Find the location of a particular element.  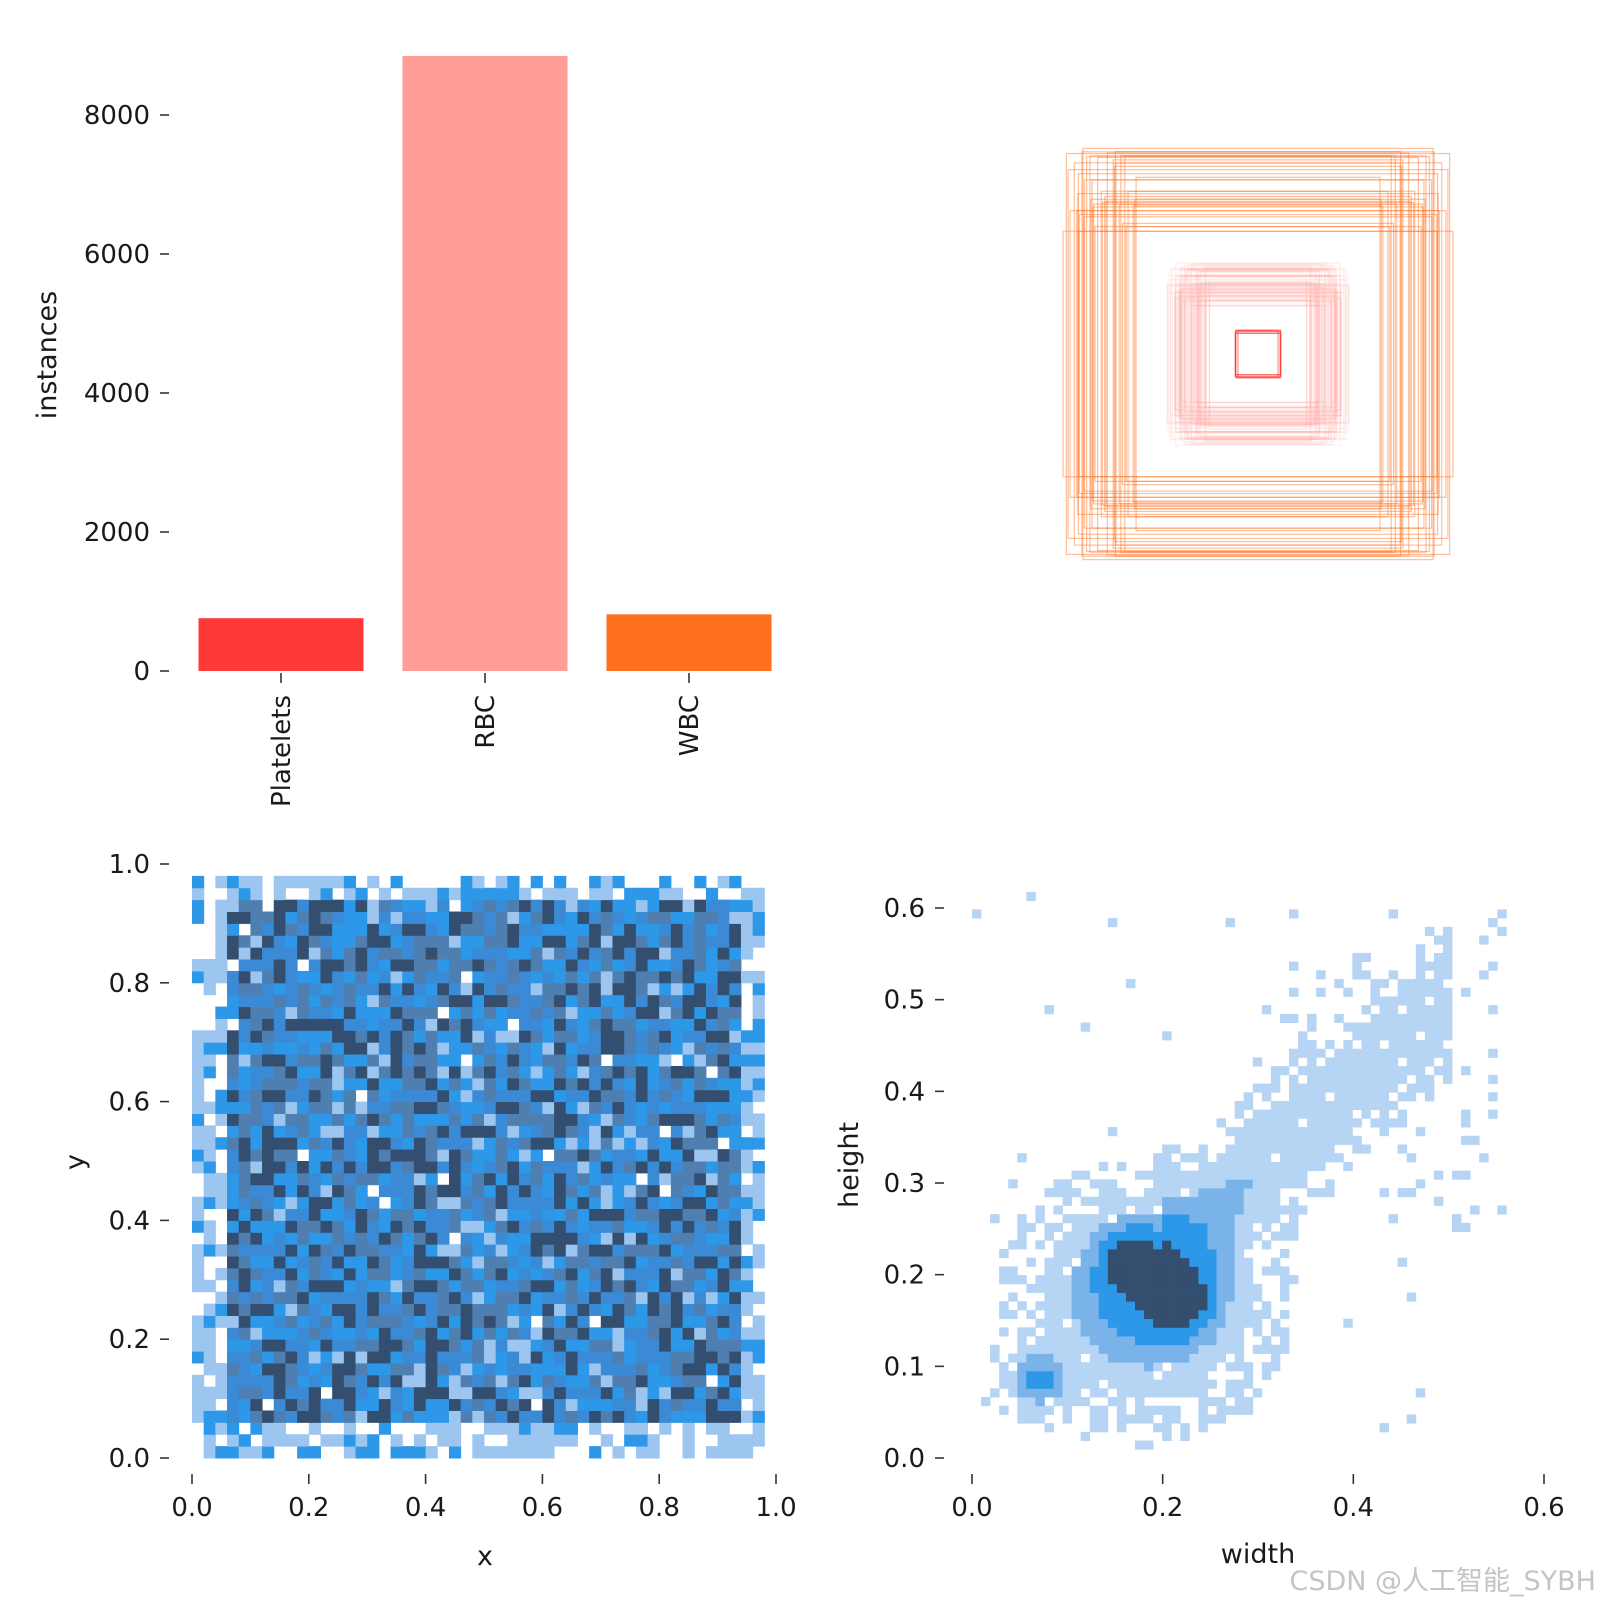

box-rbc is located at coordinates (1258, 354).